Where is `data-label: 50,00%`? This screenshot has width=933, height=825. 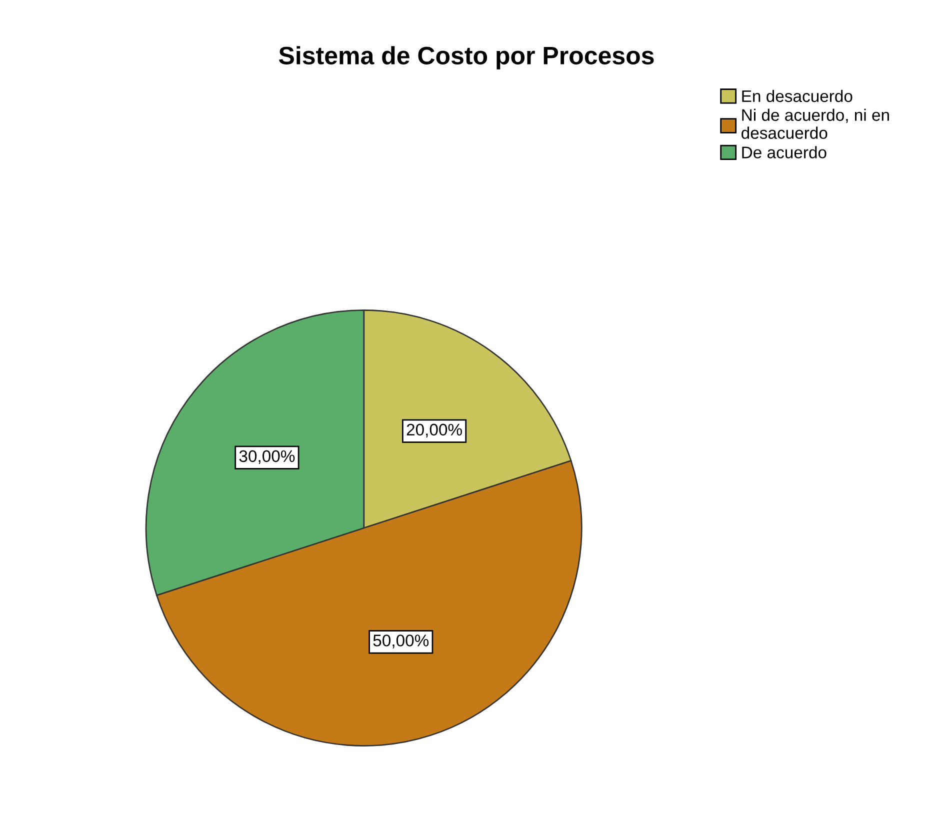
data-label: 50,00% is located at coordinates (401, 641).